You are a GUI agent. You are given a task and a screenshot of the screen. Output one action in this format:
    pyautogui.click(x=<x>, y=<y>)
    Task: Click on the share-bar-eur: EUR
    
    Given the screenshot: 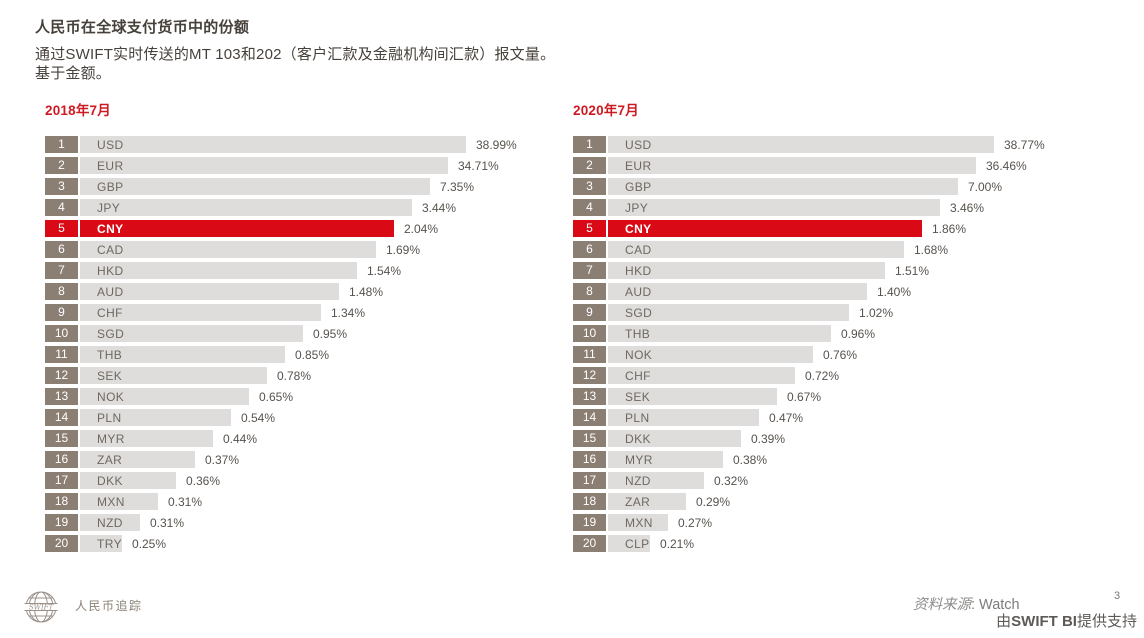 What is the action you would take?
    pyautogui.click(x=264, y=165)
    